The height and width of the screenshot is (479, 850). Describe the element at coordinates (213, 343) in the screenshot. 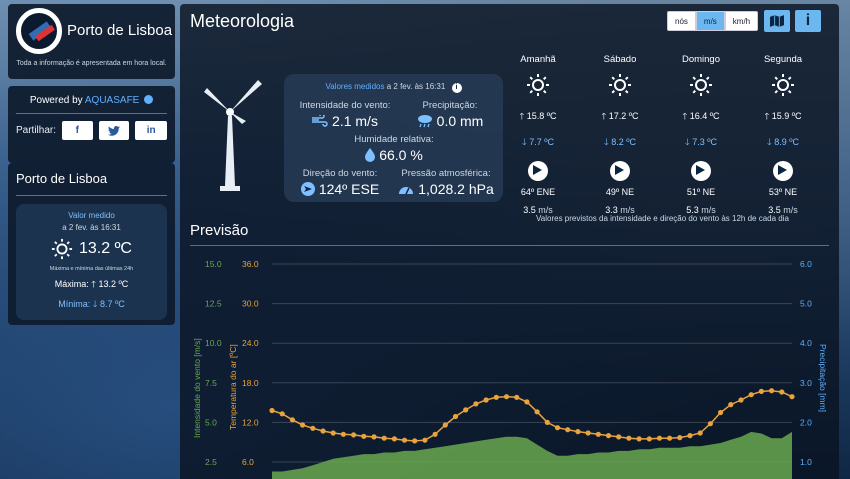

I see `wind-tick-label: 10.0` at that location.